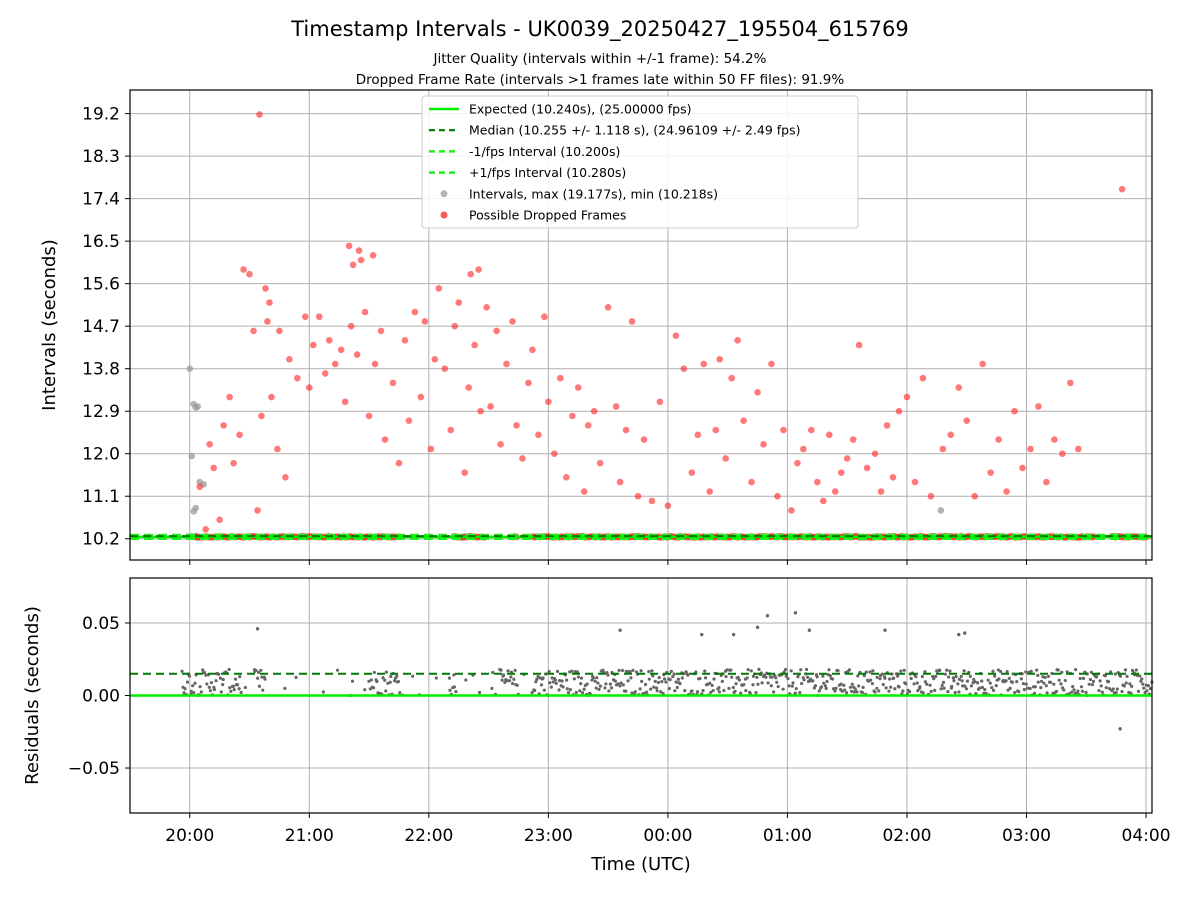  What do you see at coordinates (1026, 836) in the screenshot?
I see `residuals-xtick-label: 03:00` at bounding box center [1026, 836].